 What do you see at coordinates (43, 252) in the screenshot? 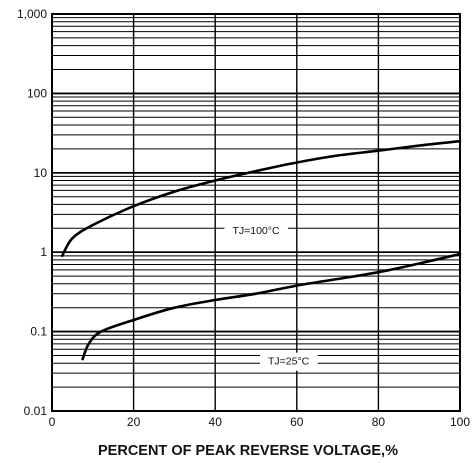
I see `y-tick-label: 1` at bounding box center [43, 252].